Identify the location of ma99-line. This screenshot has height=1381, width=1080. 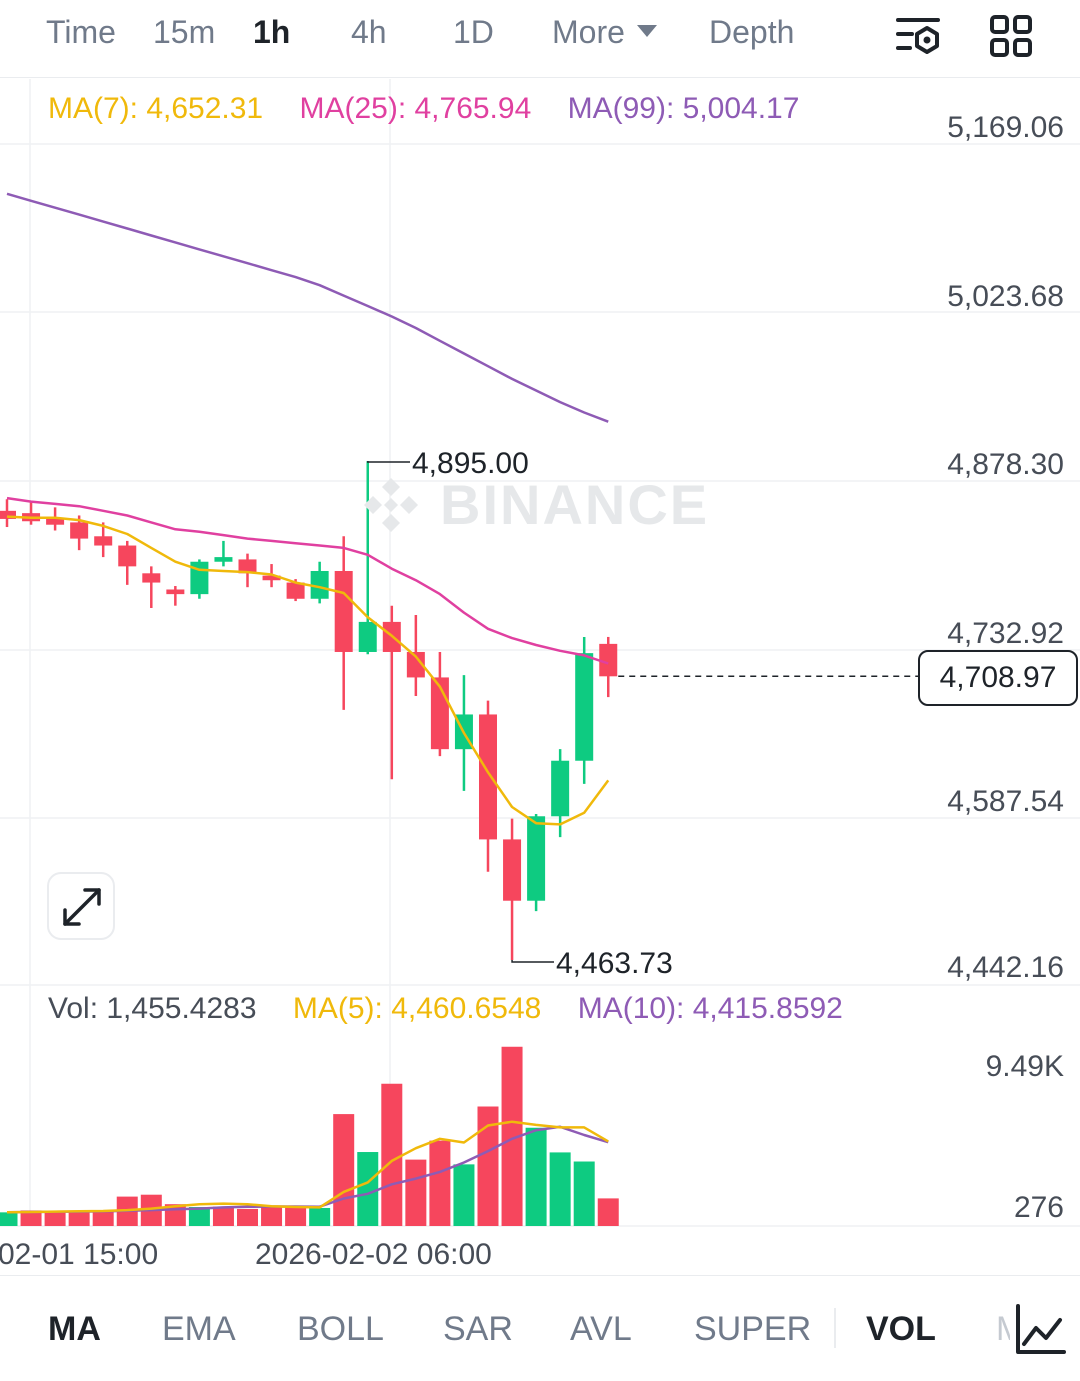
(307, 307).